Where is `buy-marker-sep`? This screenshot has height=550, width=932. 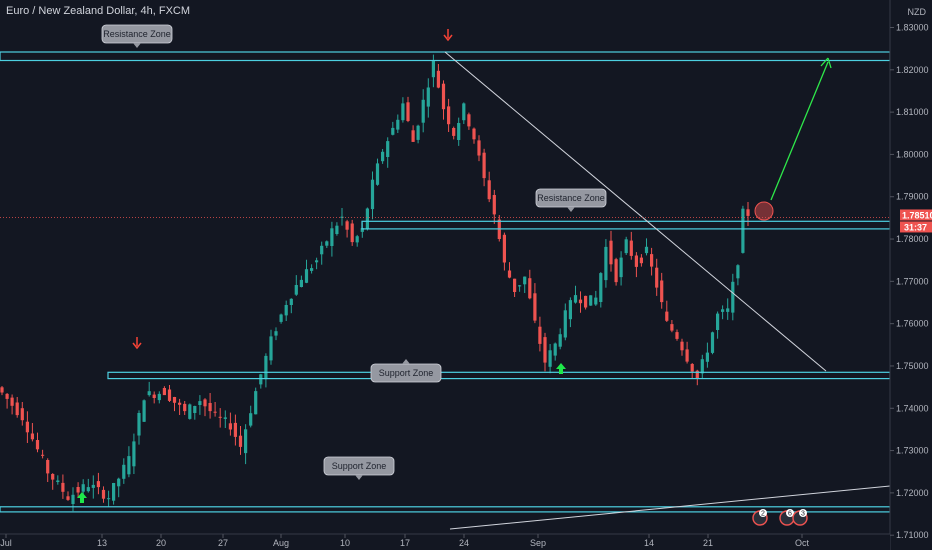
buy-marker-sep is located at coordinates (561, 368).